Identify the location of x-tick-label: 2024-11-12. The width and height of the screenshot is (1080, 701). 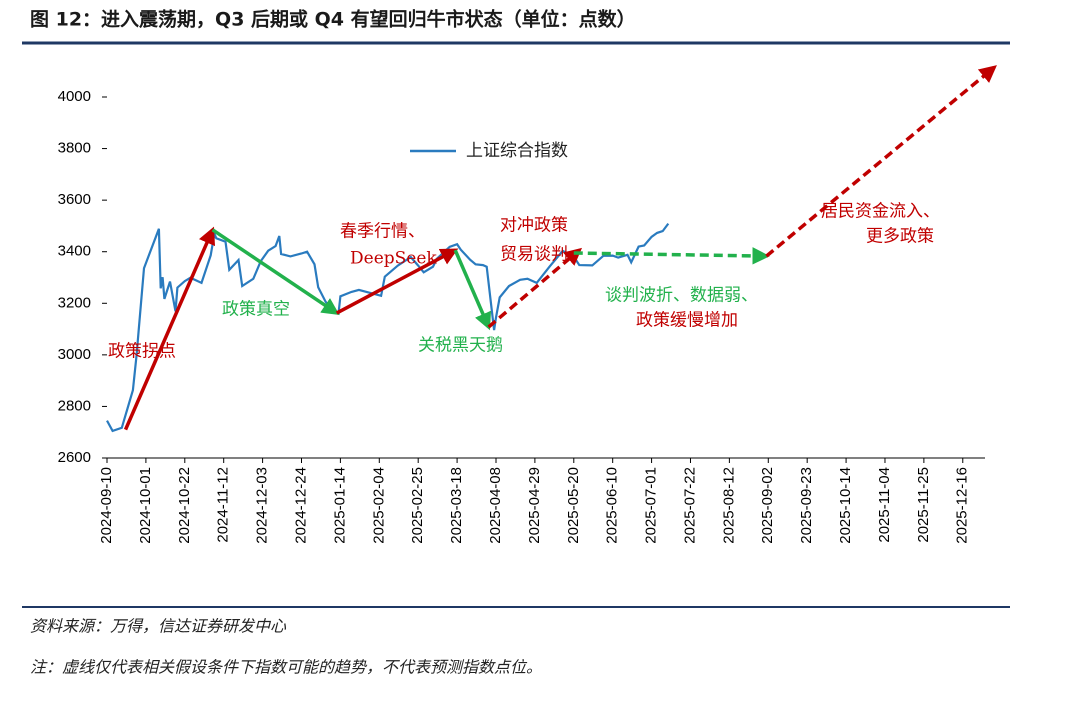
(223, 505).